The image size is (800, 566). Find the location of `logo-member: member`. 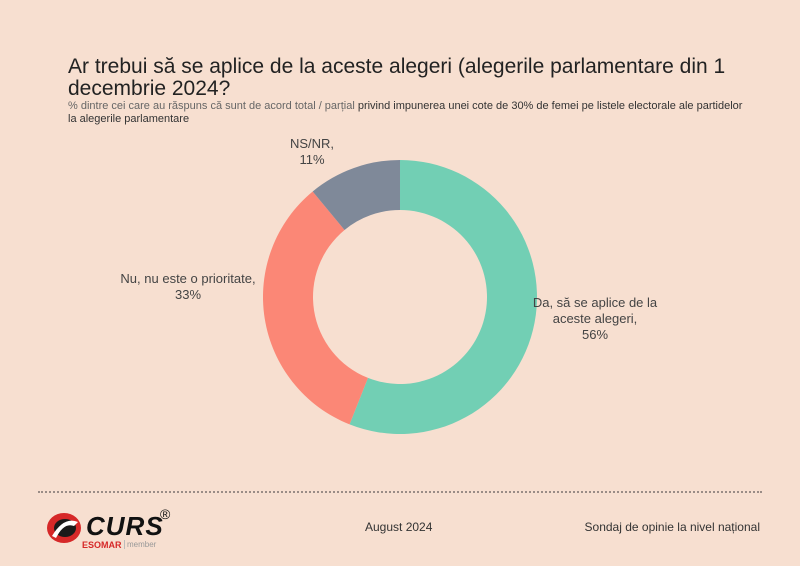

logo-member: member is located at coordinates (140, 544).